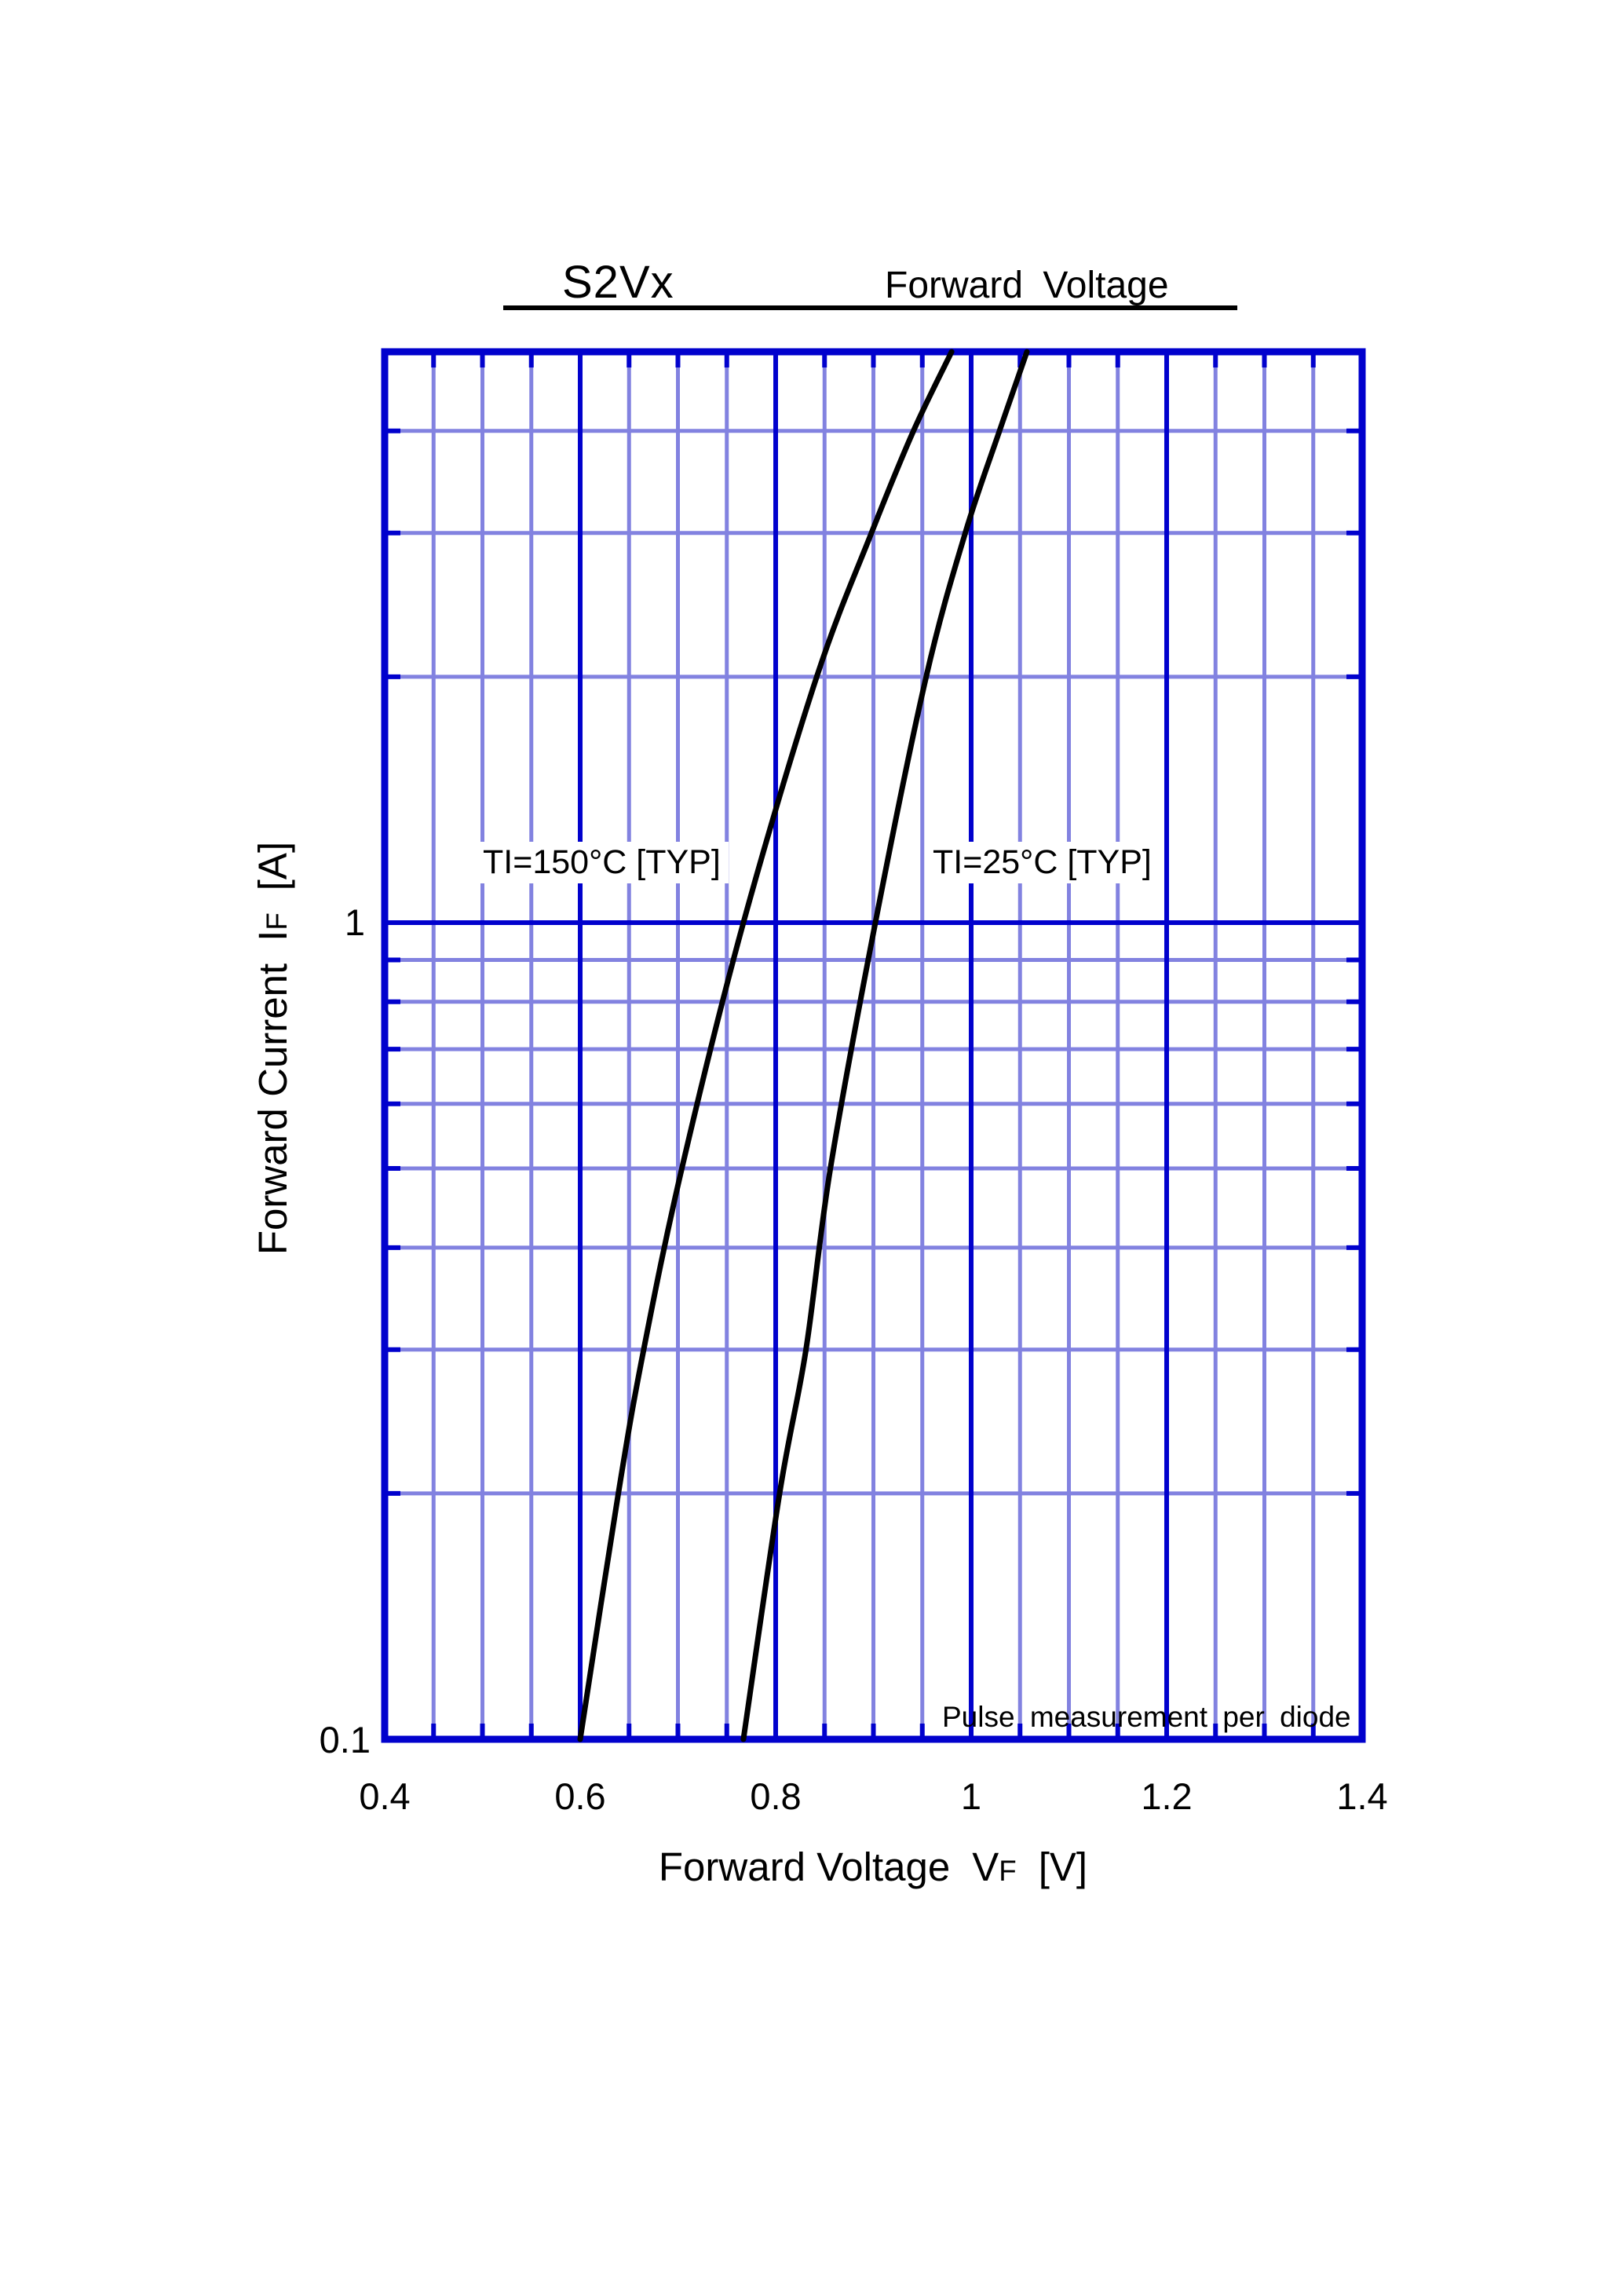  Describe the element at coordinates (580, 1796) in the screenshot. I see `x-tick-label-0.6: 0.6` at that location.